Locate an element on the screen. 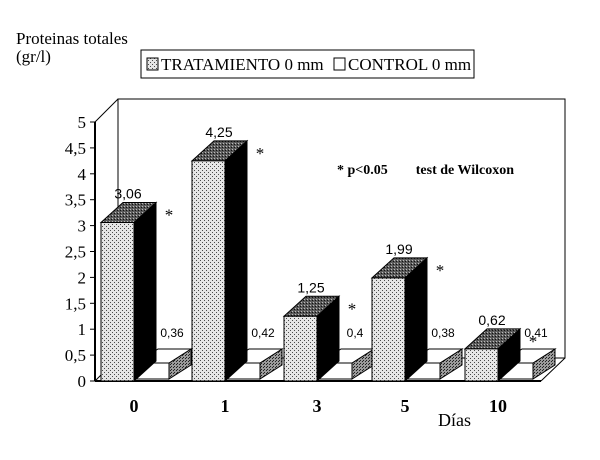 This screenshot has width=600, height=460. y-tick-label: 1,5 is located at coordinates (75, 303).